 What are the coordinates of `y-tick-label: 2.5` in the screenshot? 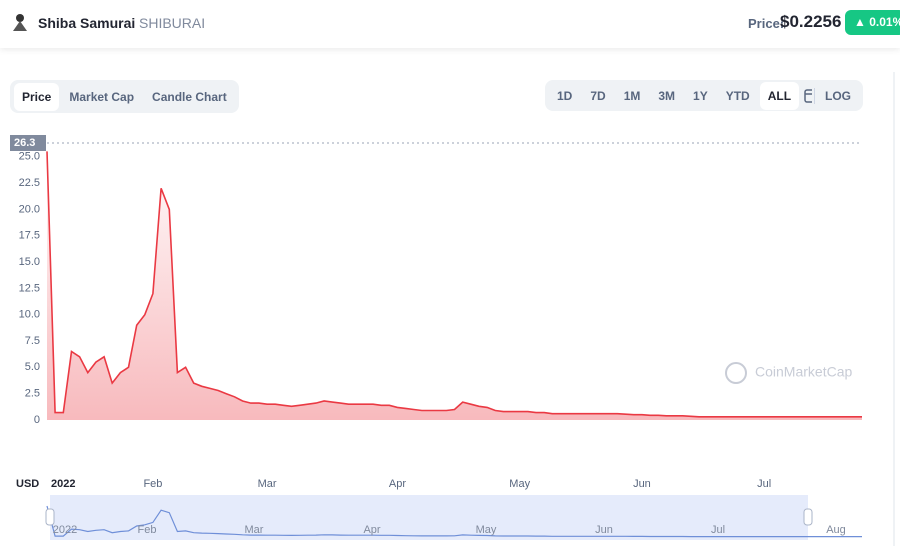 It's located at (32, 394).